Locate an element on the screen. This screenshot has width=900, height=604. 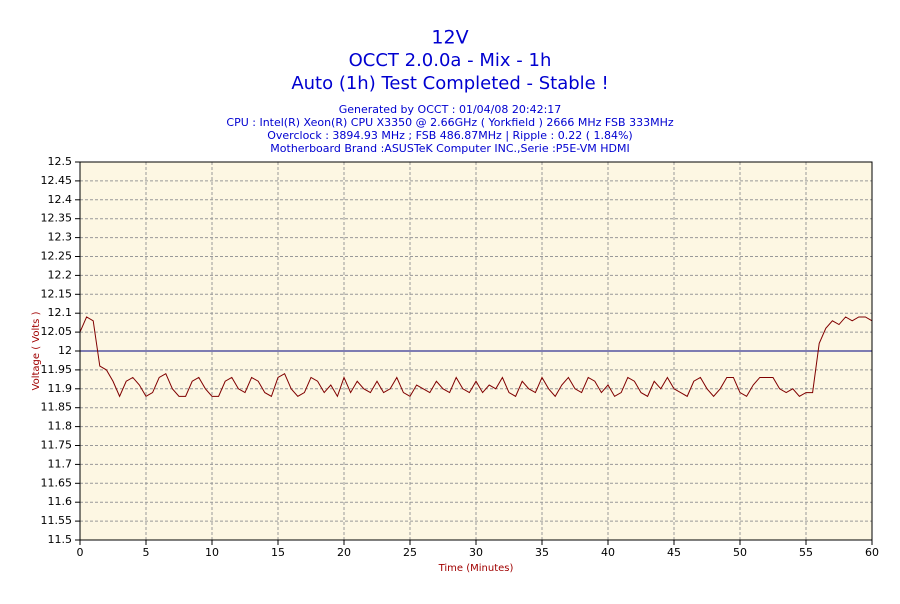
y-tick-label: 11.5 is located at coordinates (60, 539).